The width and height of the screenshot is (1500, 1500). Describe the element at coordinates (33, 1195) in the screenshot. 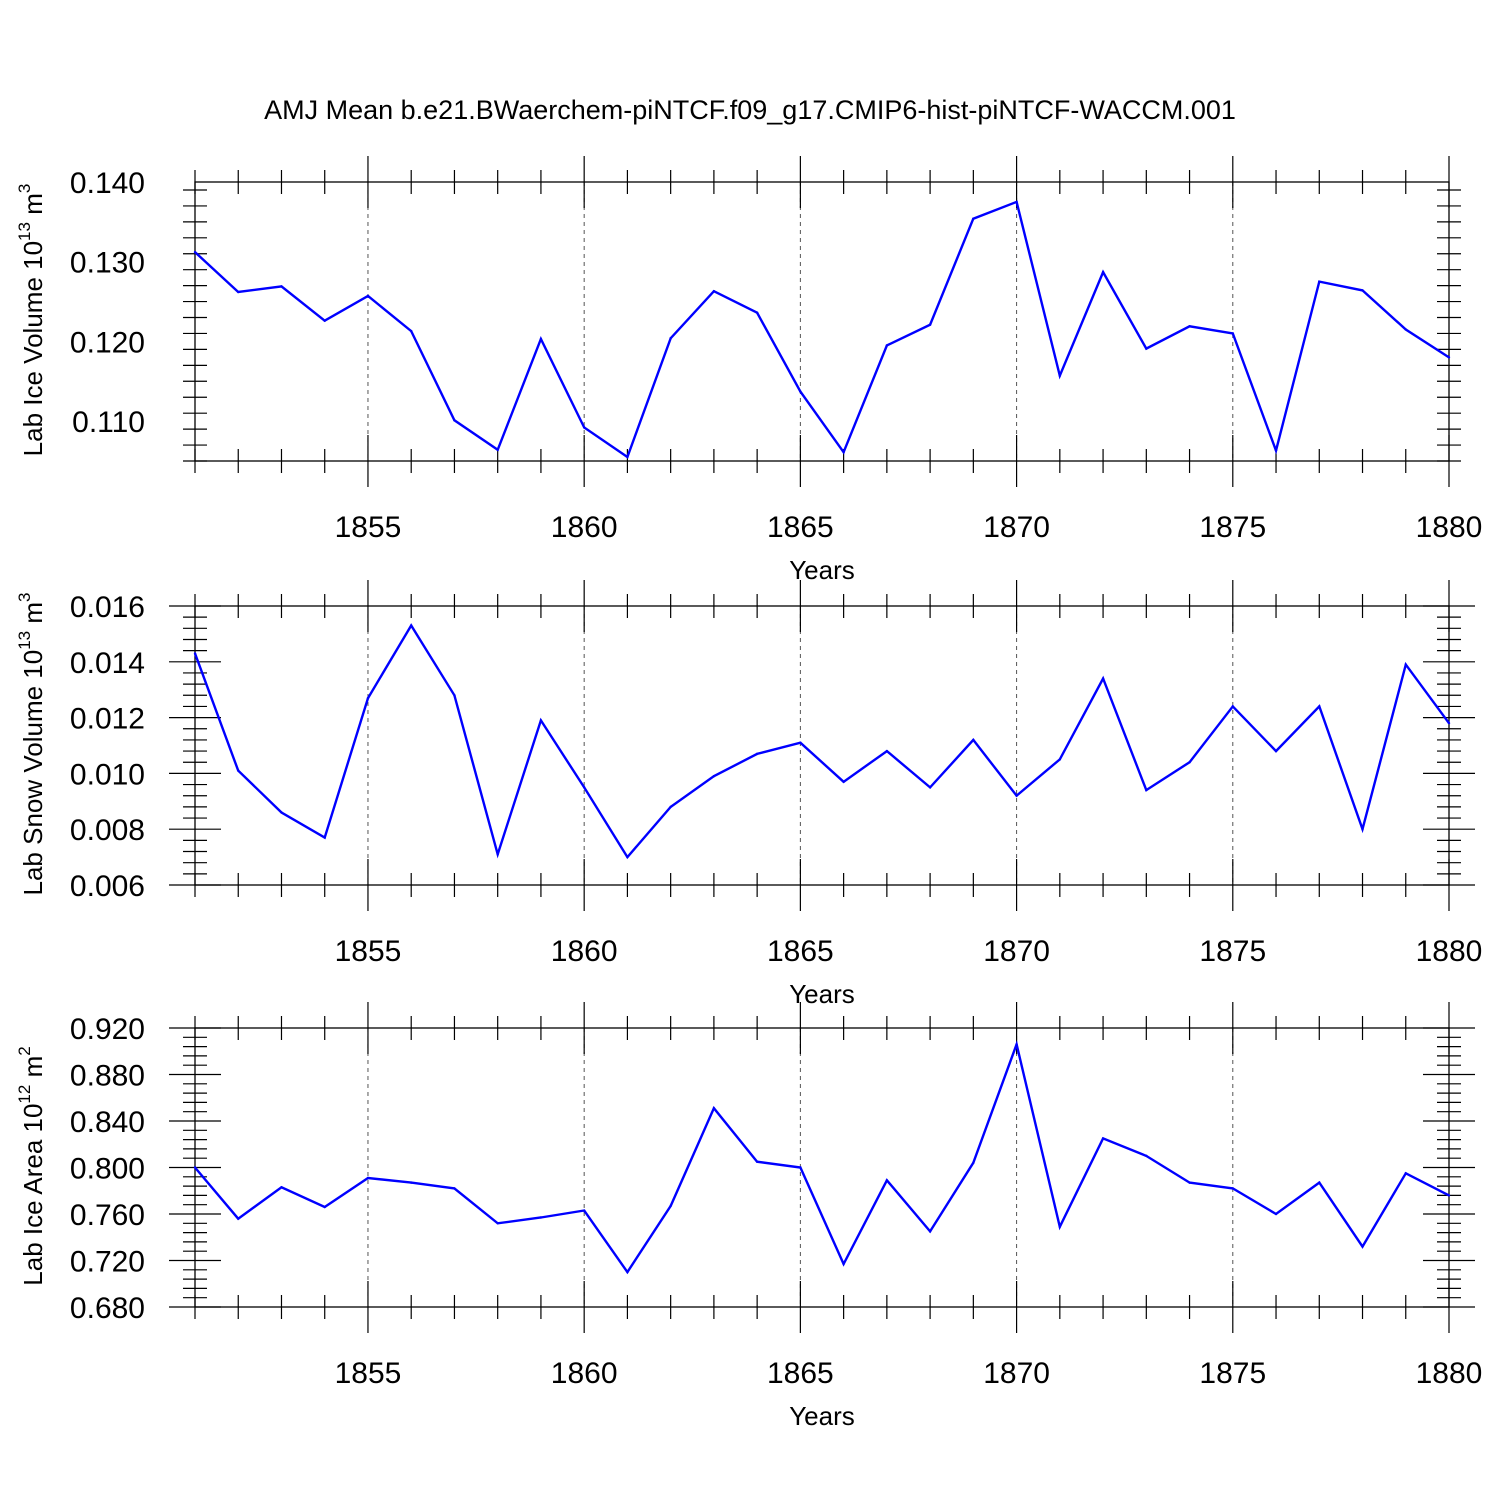

I see `y-axis-title-text: Lab Ice Area 10` at that location.